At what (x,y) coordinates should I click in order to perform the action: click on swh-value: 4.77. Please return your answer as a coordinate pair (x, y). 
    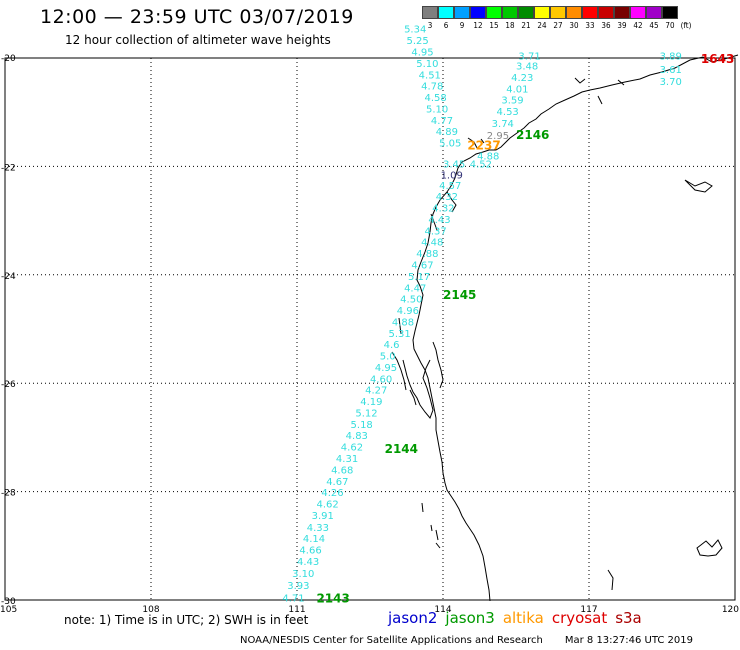
    Looking at the image, I should click on (442, 121).